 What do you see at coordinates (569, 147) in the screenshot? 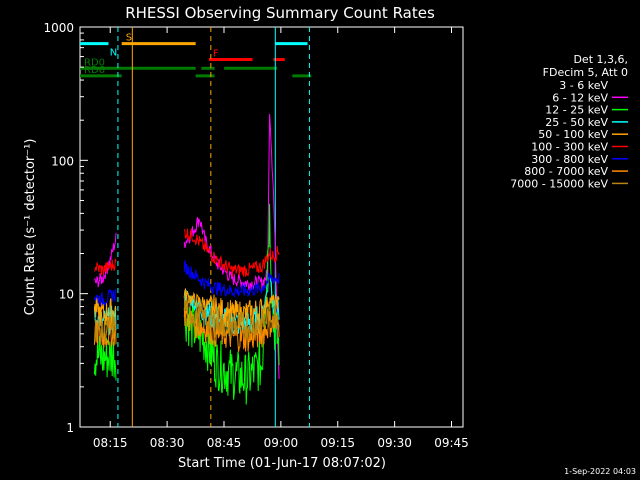
I see `legend-entry-label: 100 - 300 keV` at bounding box center [569, 147].